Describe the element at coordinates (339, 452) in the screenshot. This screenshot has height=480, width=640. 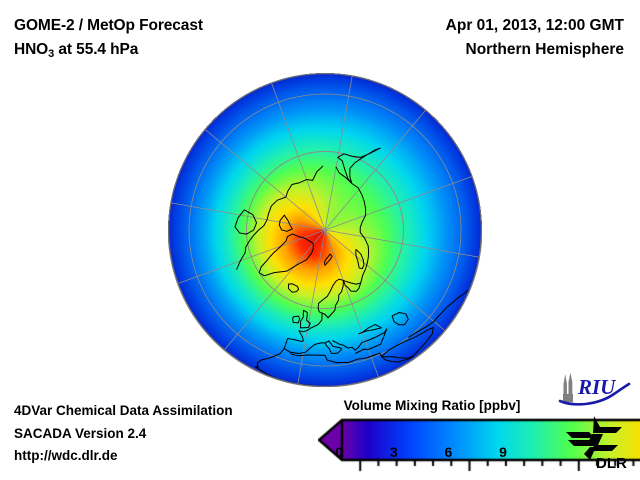
I see `colorbar-tick-0: 0` at that location.